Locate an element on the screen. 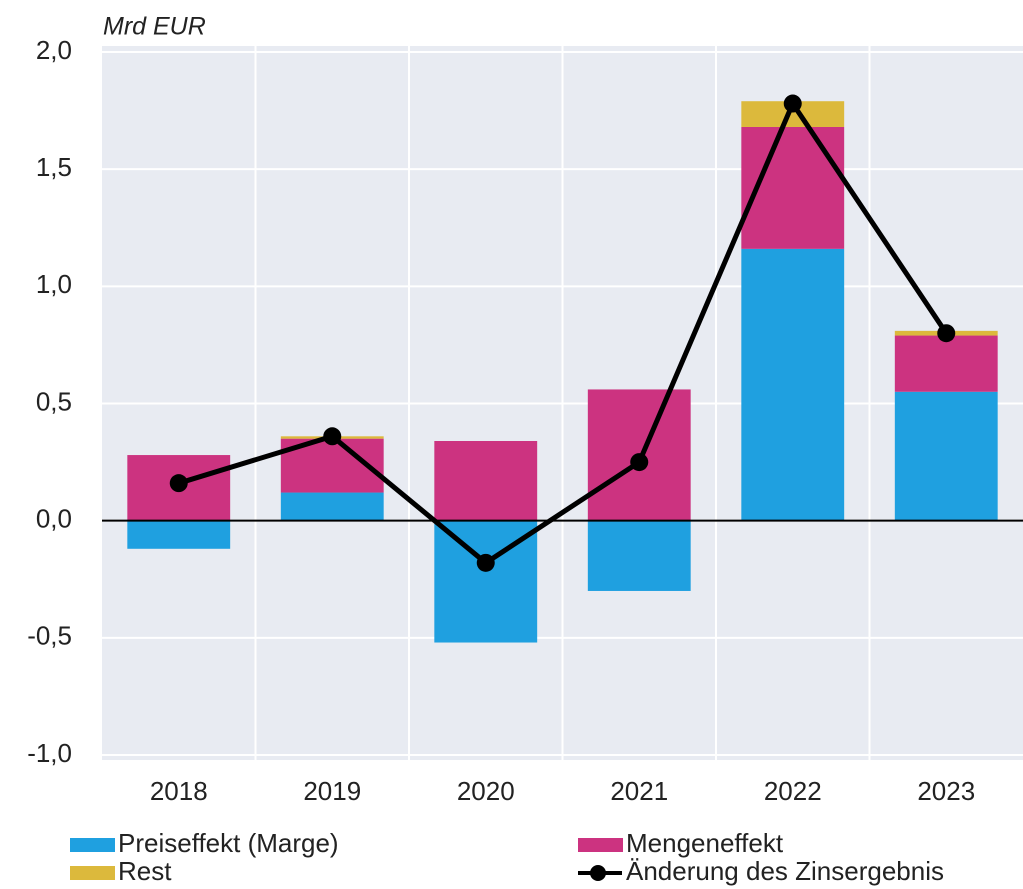 The height and width of the screenshot is (889, 1023). x-tick-label: 2020 is located at coordinates (486, 791).